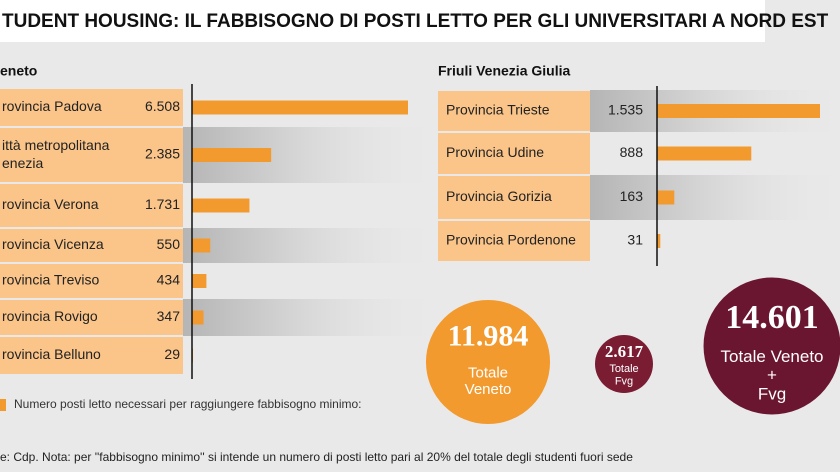 The width and height of the screenshot is (840, 472). I want to click on chart-subtitle: Friuli Venezia Giulia, so click(504, 71).